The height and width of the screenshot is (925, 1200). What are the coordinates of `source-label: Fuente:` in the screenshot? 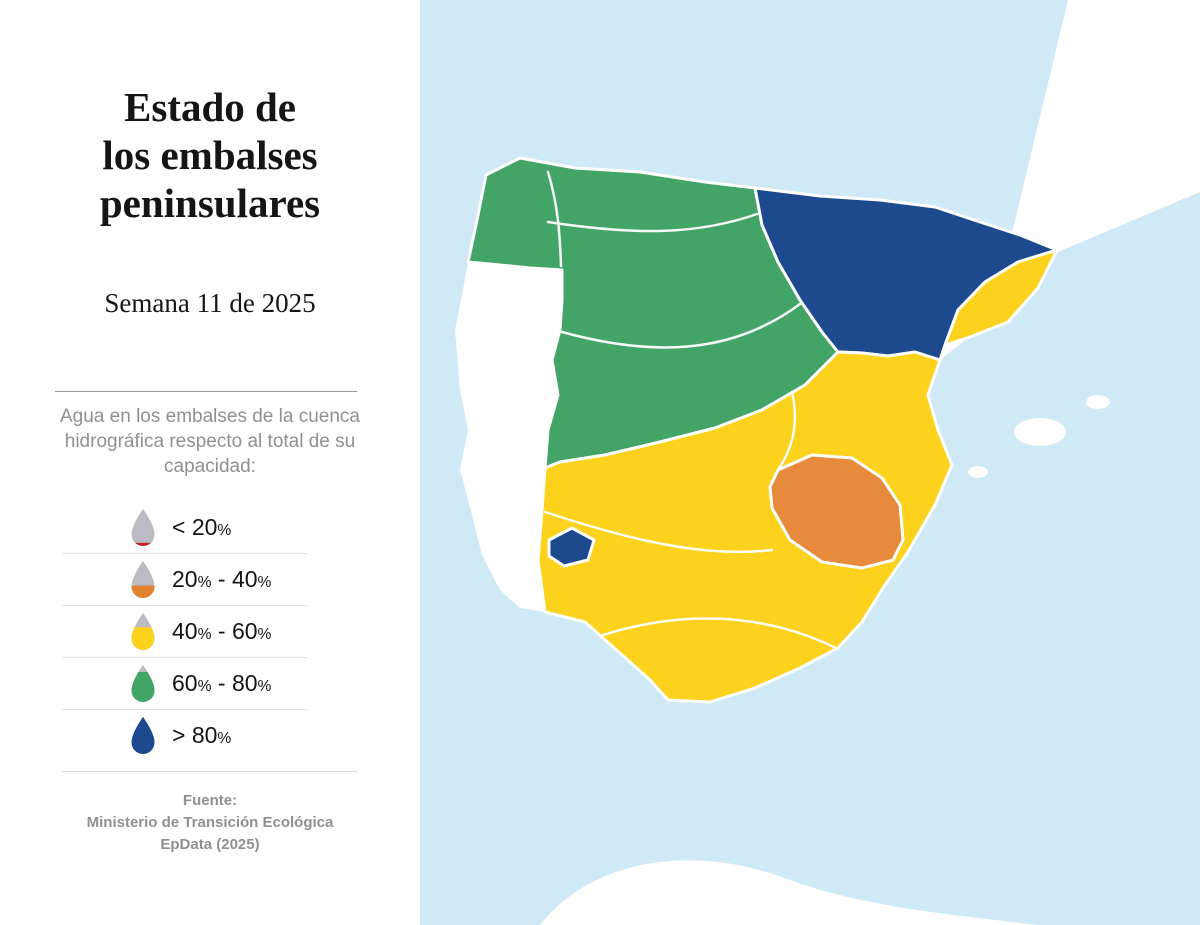 It's located at (210, 800).